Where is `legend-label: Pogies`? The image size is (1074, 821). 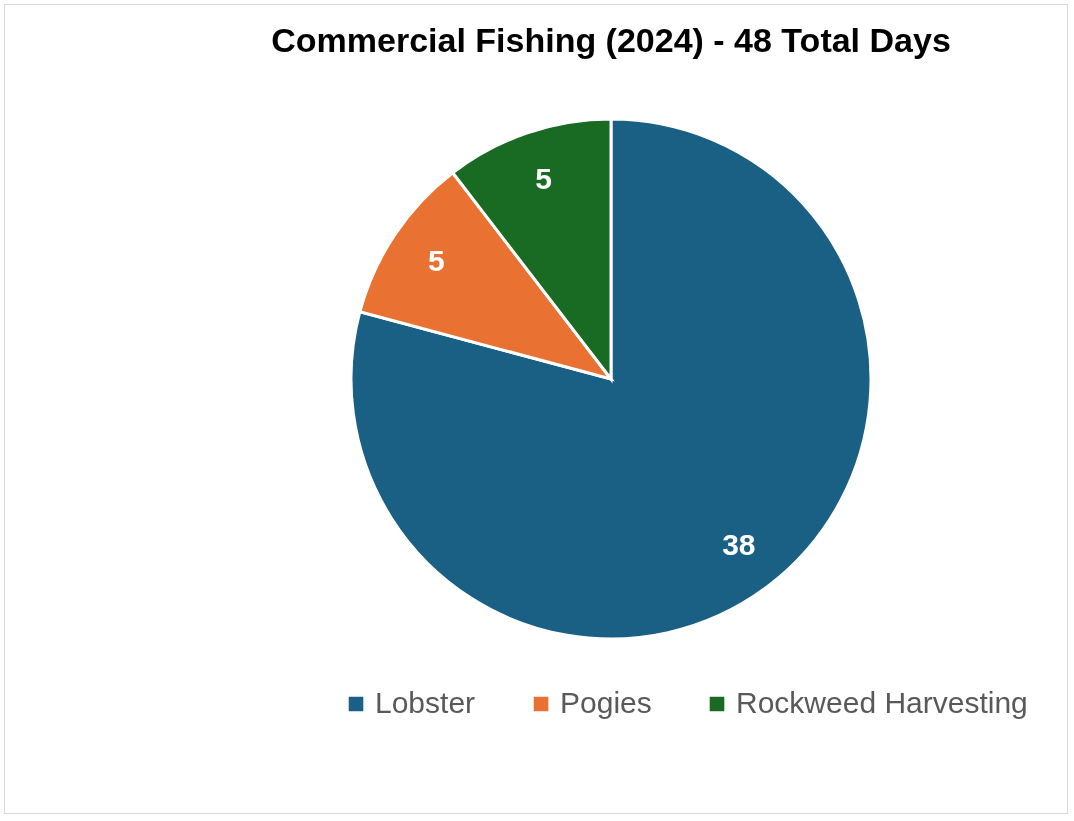
legend-label: Pogies is located at coordinates (606, 702).